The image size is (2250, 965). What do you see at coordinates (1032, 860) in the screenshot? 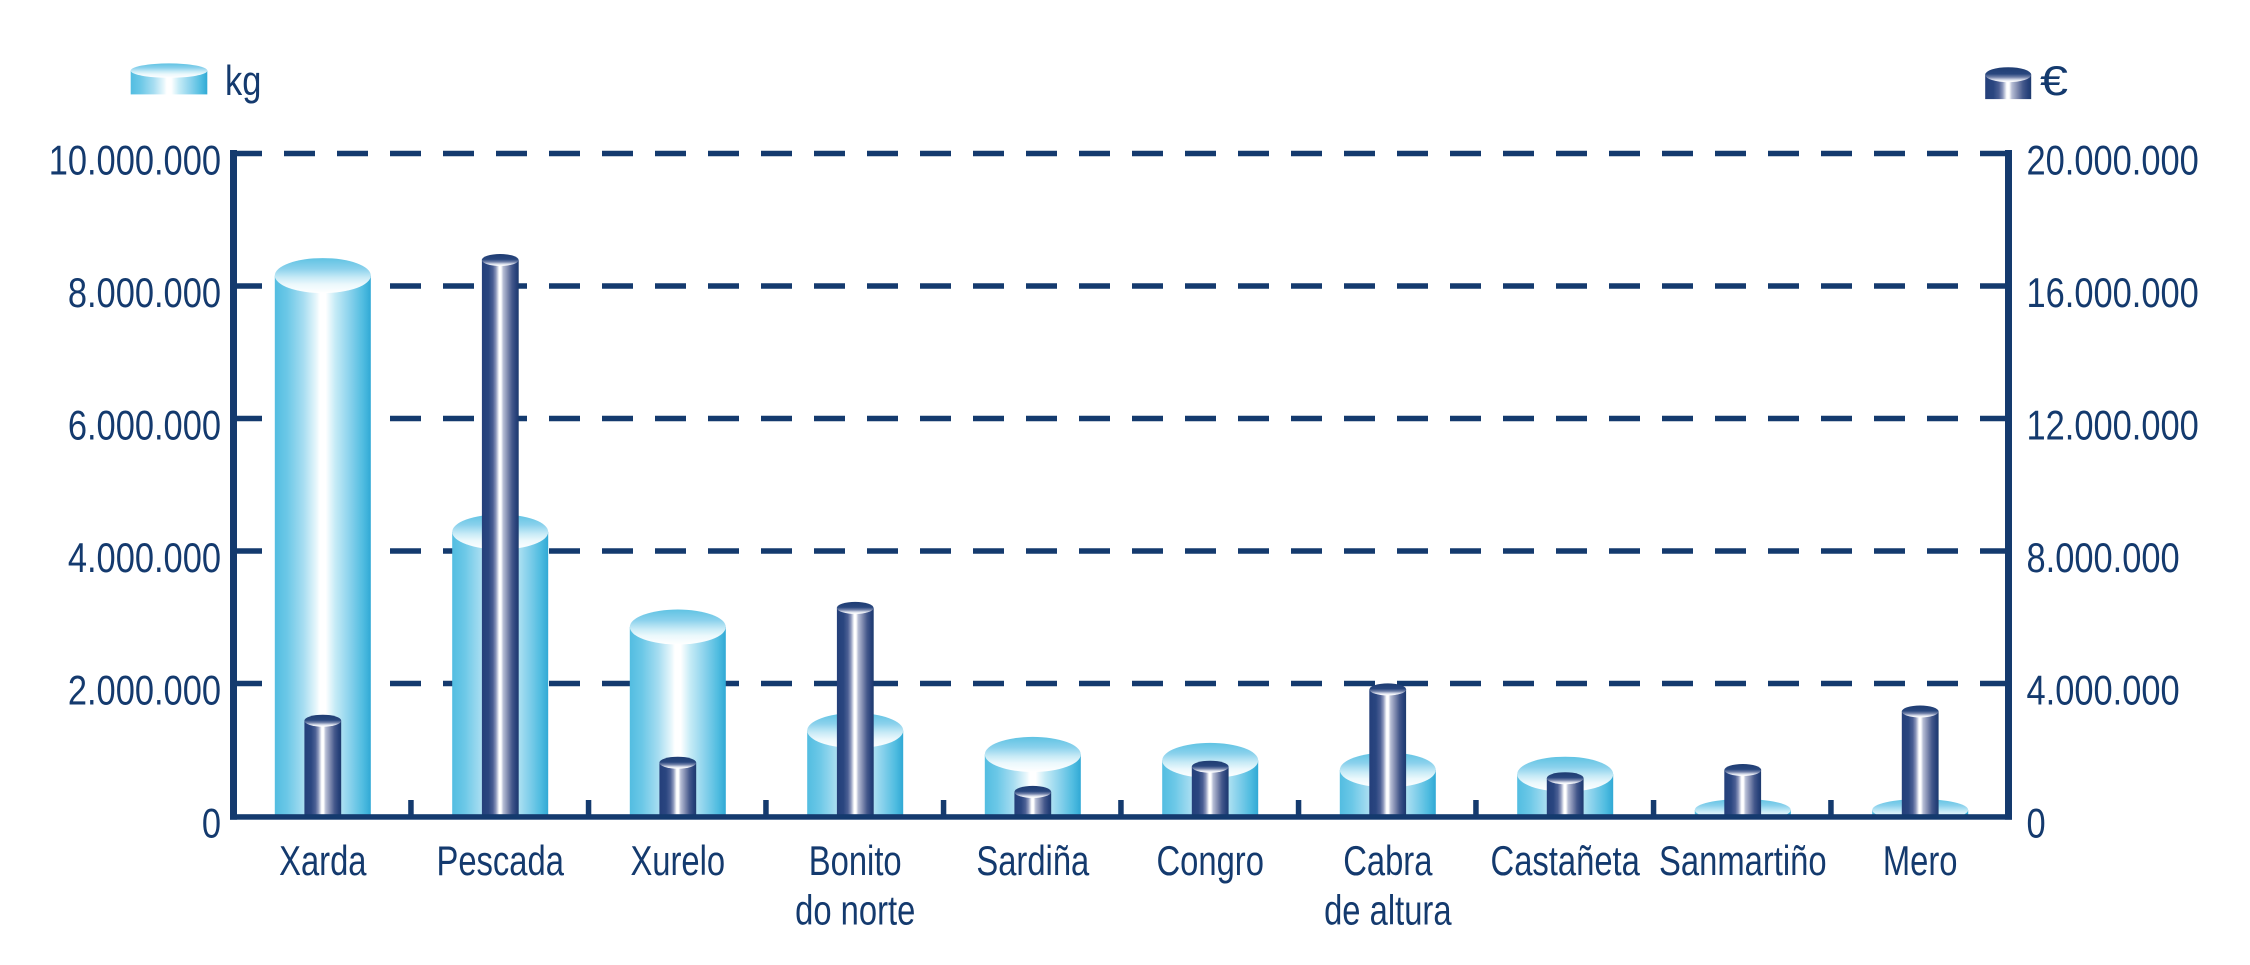
I see `svg-text: Sardiña` at bounding box center [1032, 860].